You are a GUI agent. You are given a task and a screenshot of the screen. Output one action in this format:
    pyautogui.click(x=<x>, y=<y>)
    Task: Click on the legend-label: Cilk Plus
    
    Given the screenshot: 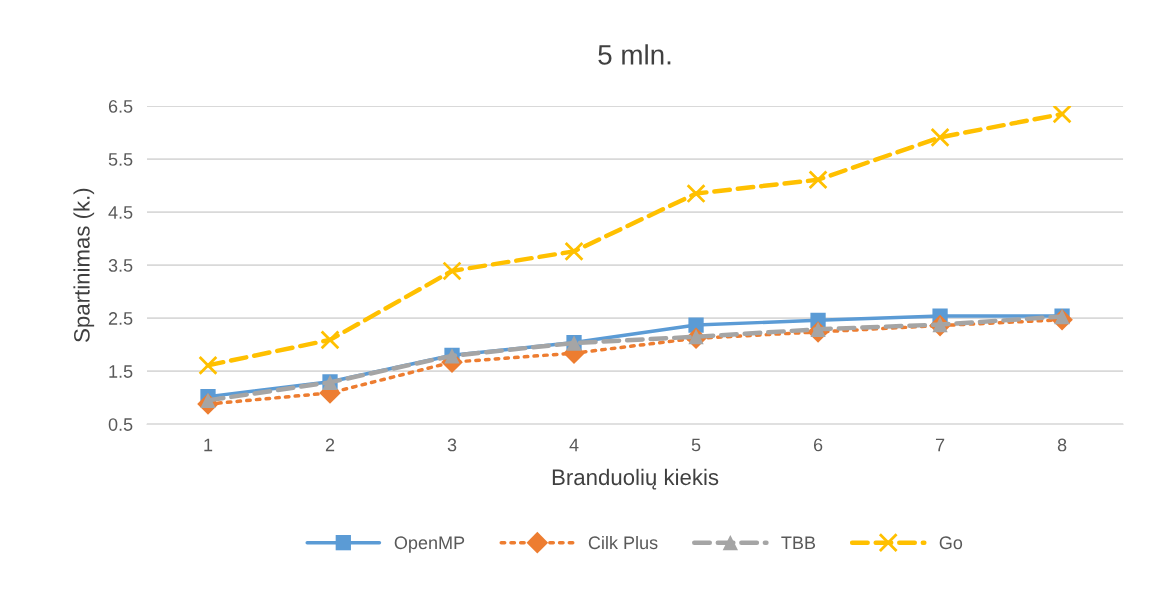 What is the action you would take?
    pyautogui.click(x=623, y=542)
    